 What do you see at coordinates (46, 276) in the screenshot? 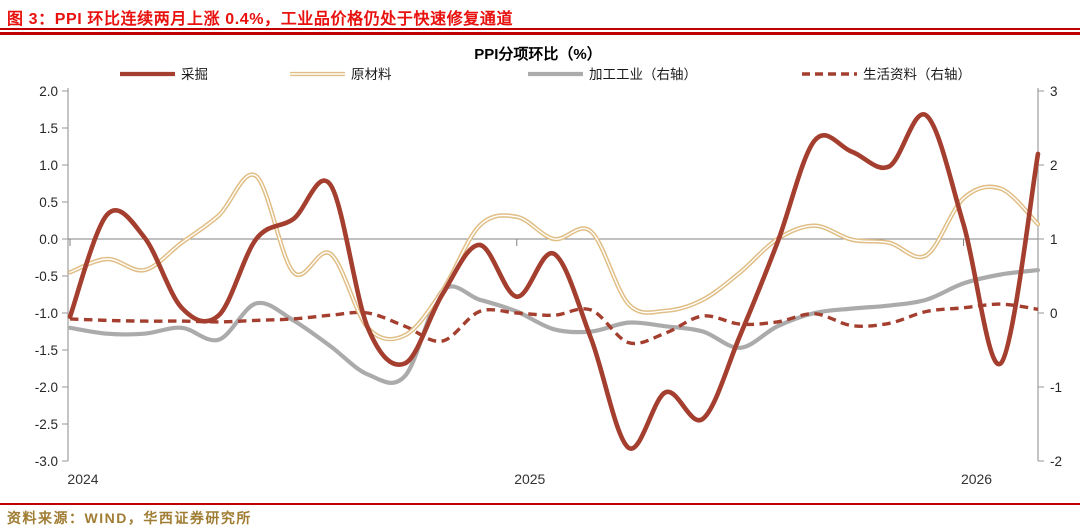
I see `left-axis-tick-label: -0.5` at bounding box center [46, 276].